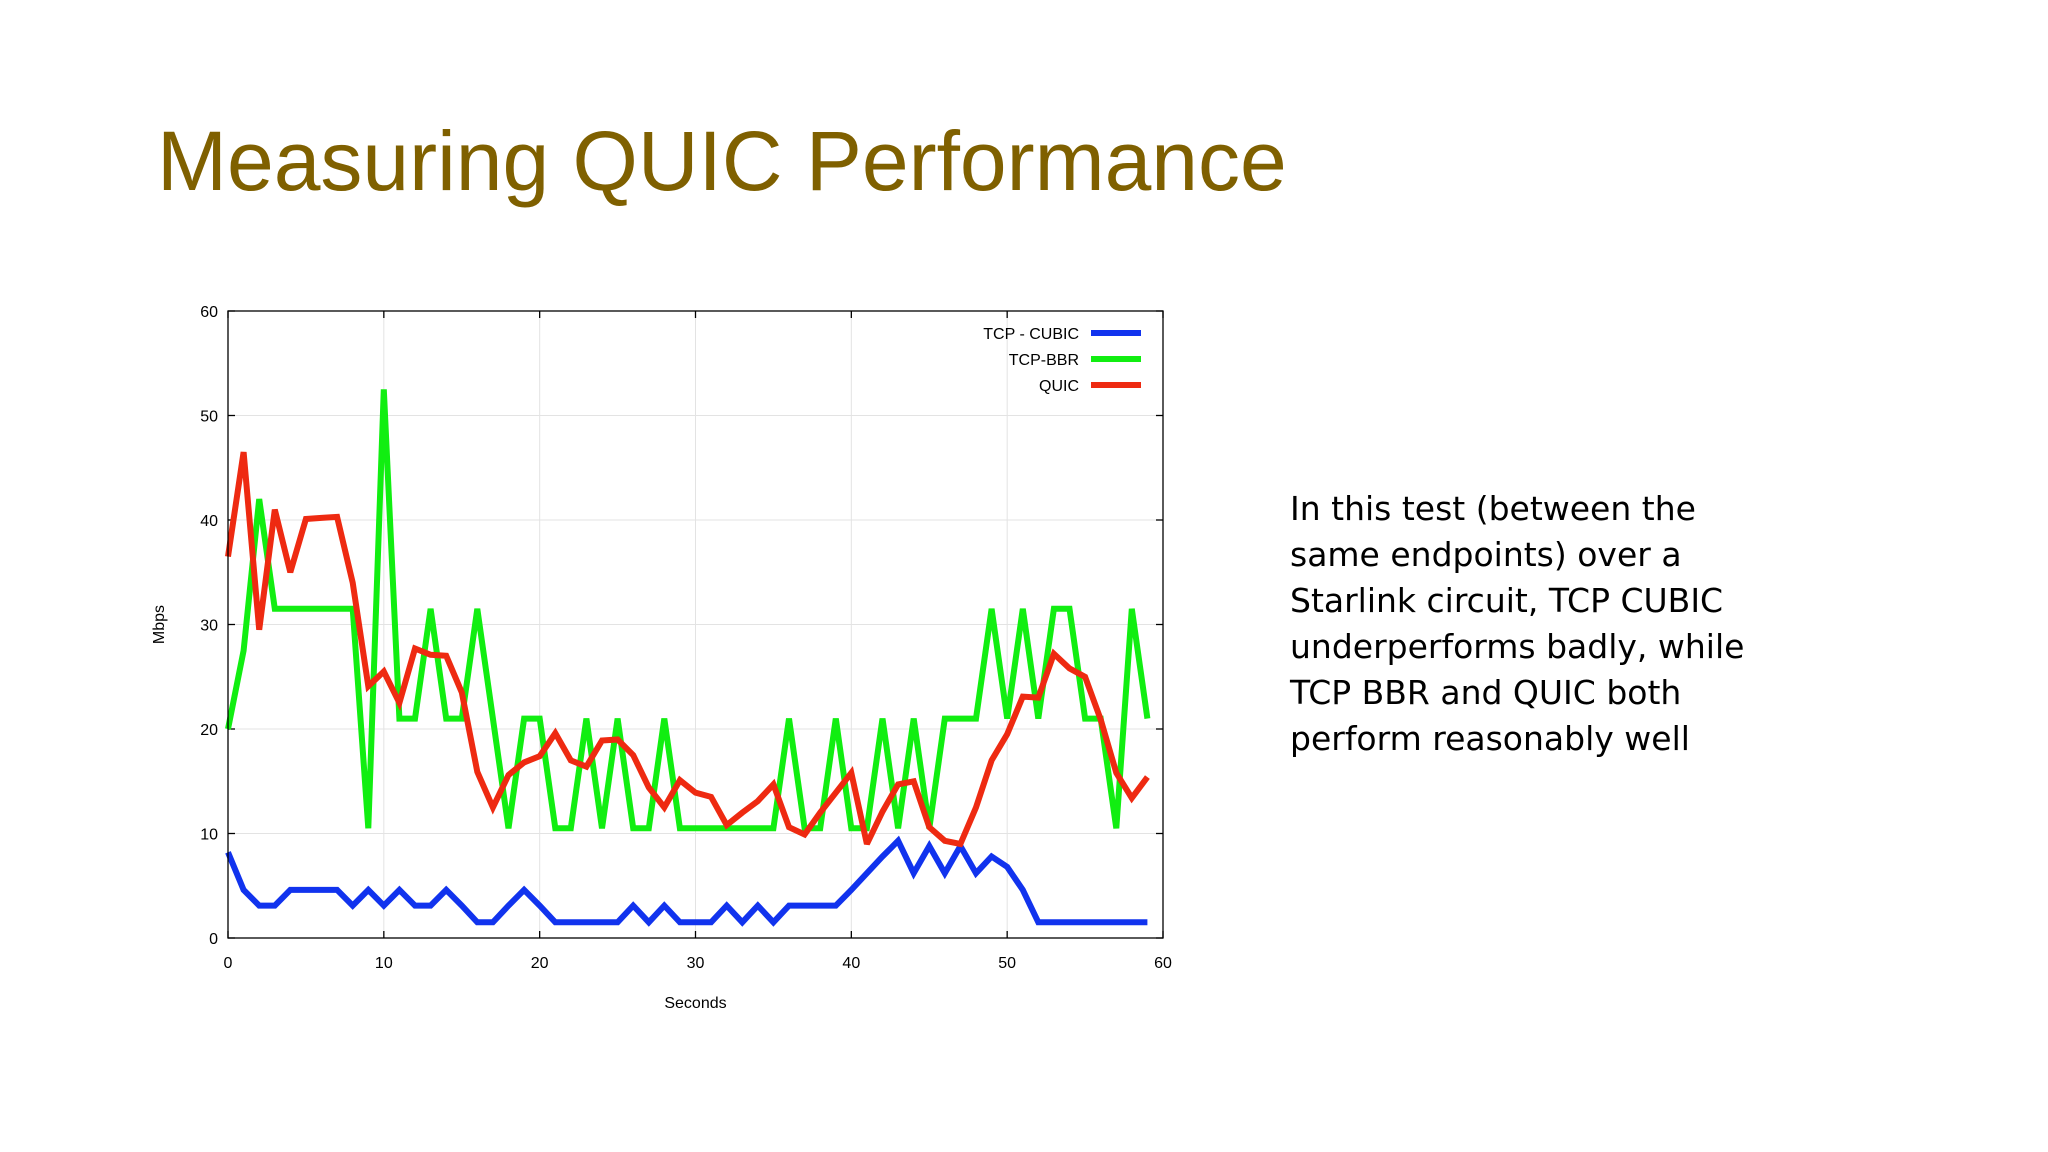 This screenshot has height=1152, width=2048. Describe the element at coordinates (722, 161) in the screenshot. I see `slide-title: Measuring QUIC Performance` at that location.